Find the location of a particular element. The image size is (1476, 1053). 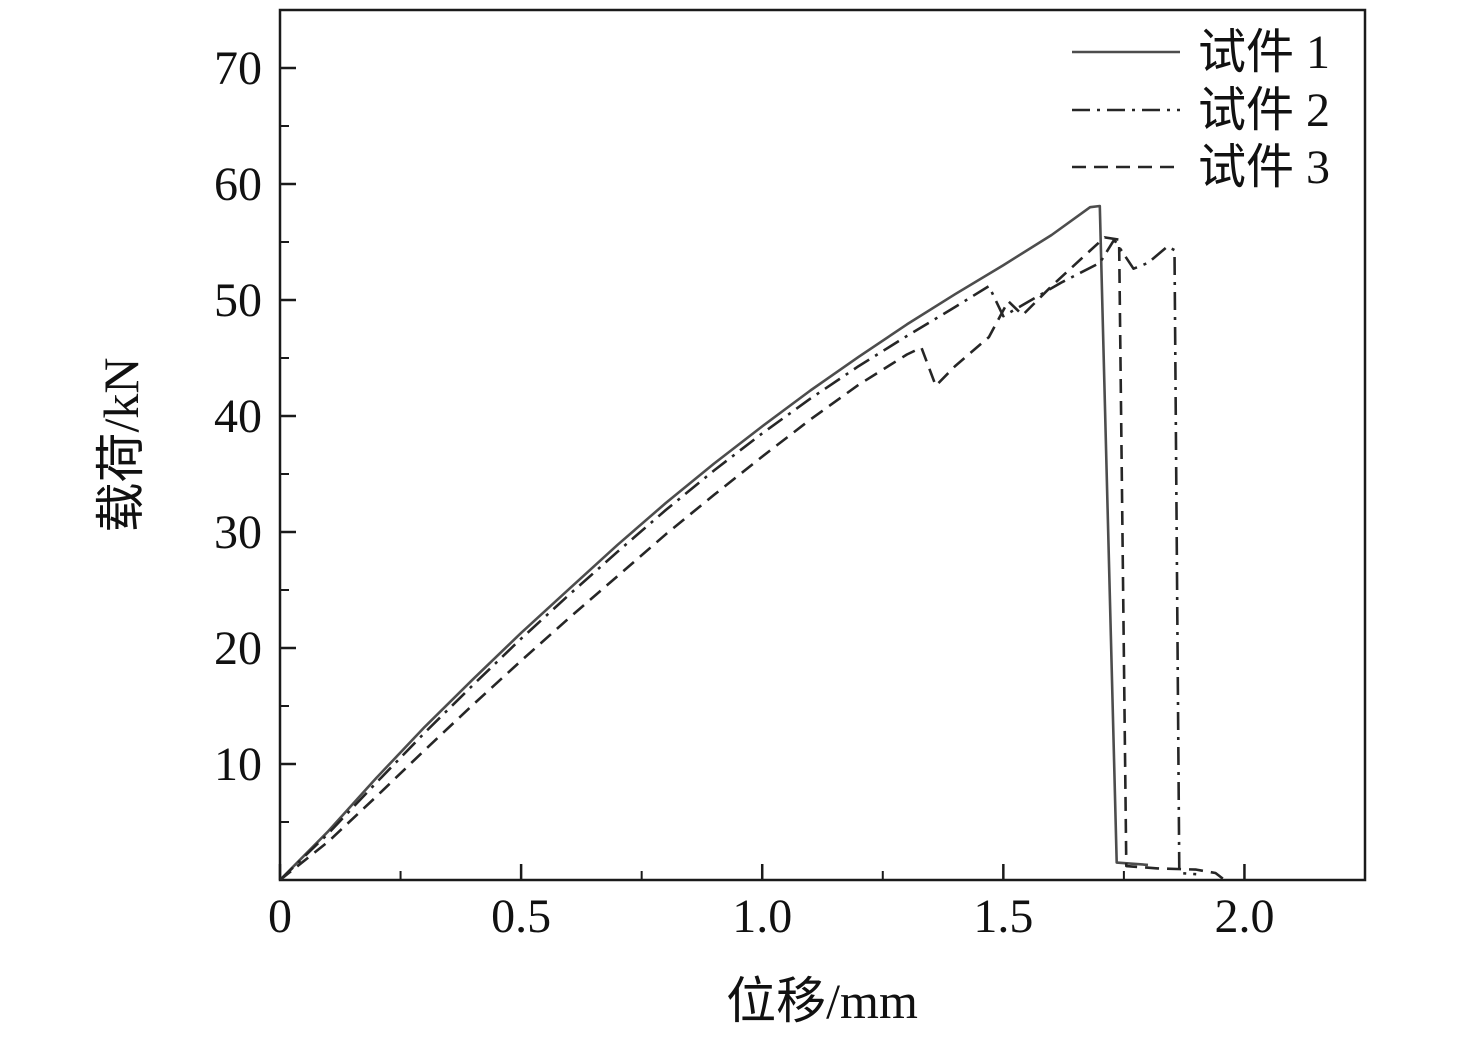

x-tick-label: 1.5 is located at coordinates (1003, 916).